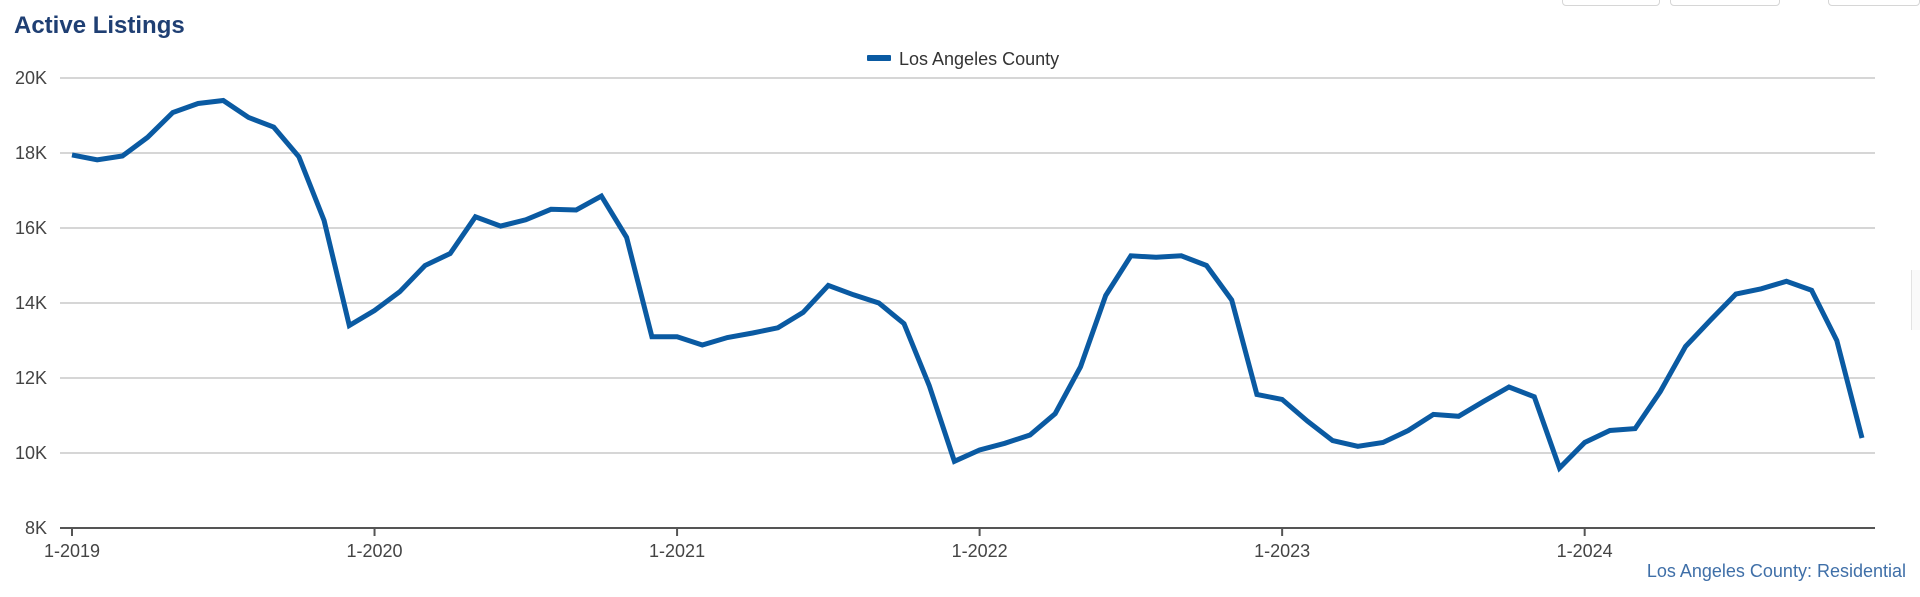 The height and width of the screenshot is (597, 1920). I want to click on chart-source-footer: Los Angeles County: Residential, so click(1776, 571).